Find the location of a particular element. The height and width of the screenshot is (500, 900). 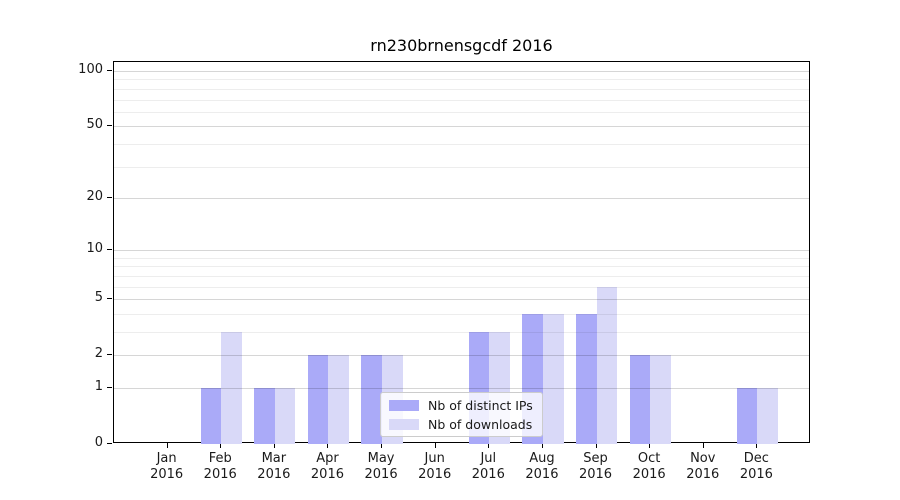

x-tick-label-sep: Sep 2016 is located at coordinates (596, 467).